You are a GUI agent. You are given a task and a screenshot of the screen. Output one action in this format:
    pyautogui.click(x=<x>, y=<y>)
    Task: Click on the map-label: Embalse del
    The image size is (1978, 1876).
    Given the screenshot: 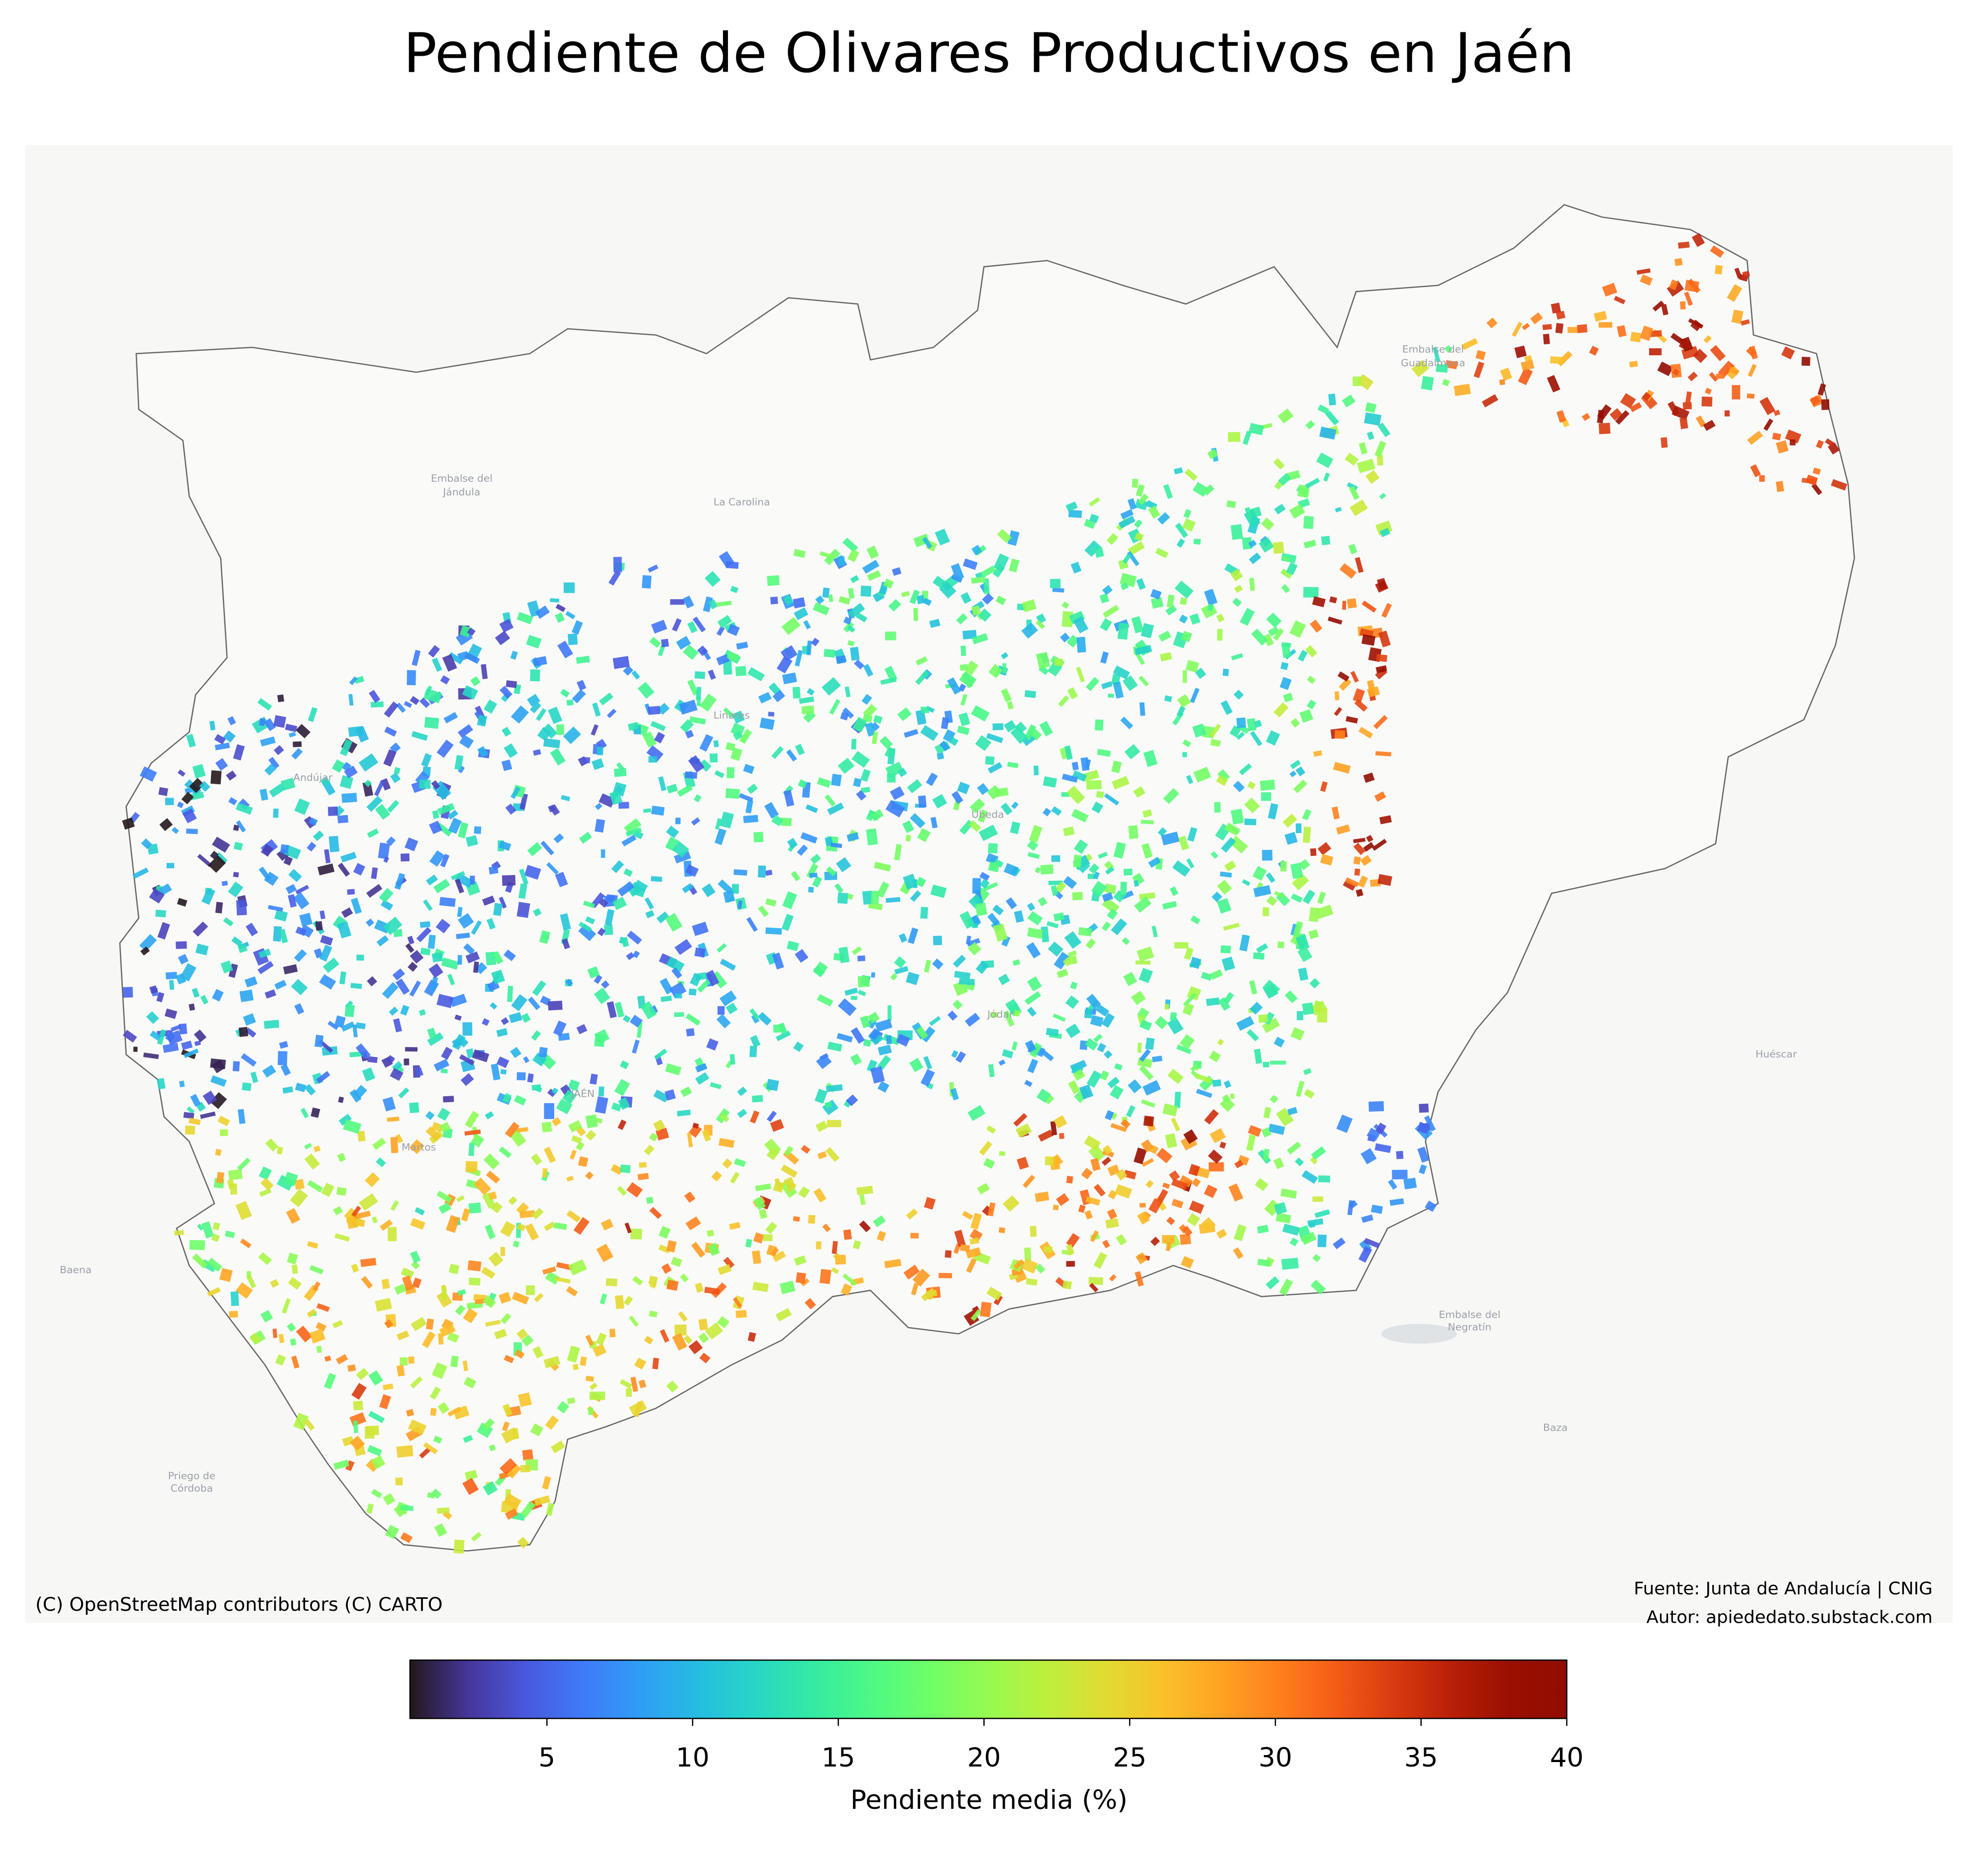 What is the action you would take?
    pyautogui.click(x=1469, y=1315)
    